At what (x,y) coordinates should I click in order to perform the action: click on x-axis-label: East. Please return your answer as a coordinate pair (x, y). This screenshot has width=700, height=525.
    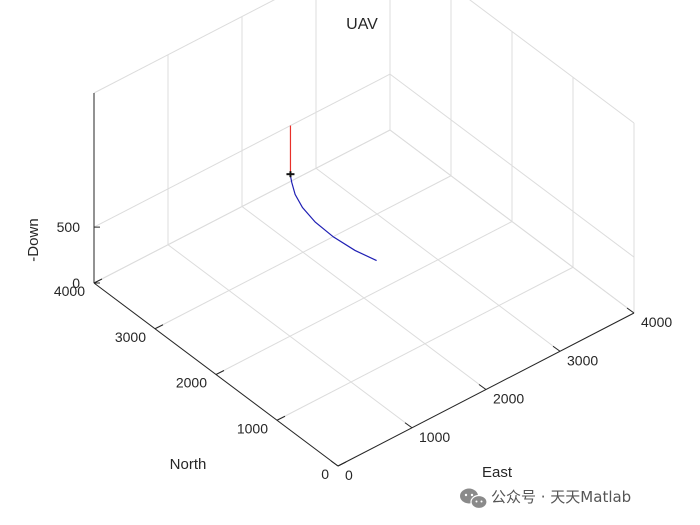
    Looking at the image, I should click on (497, 472).